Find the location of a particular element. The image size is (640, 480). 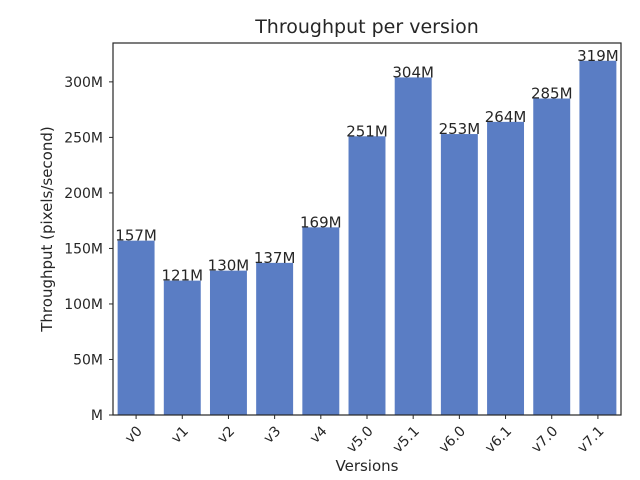

data-label-v1: 121M is located at coordinates (182, 276).